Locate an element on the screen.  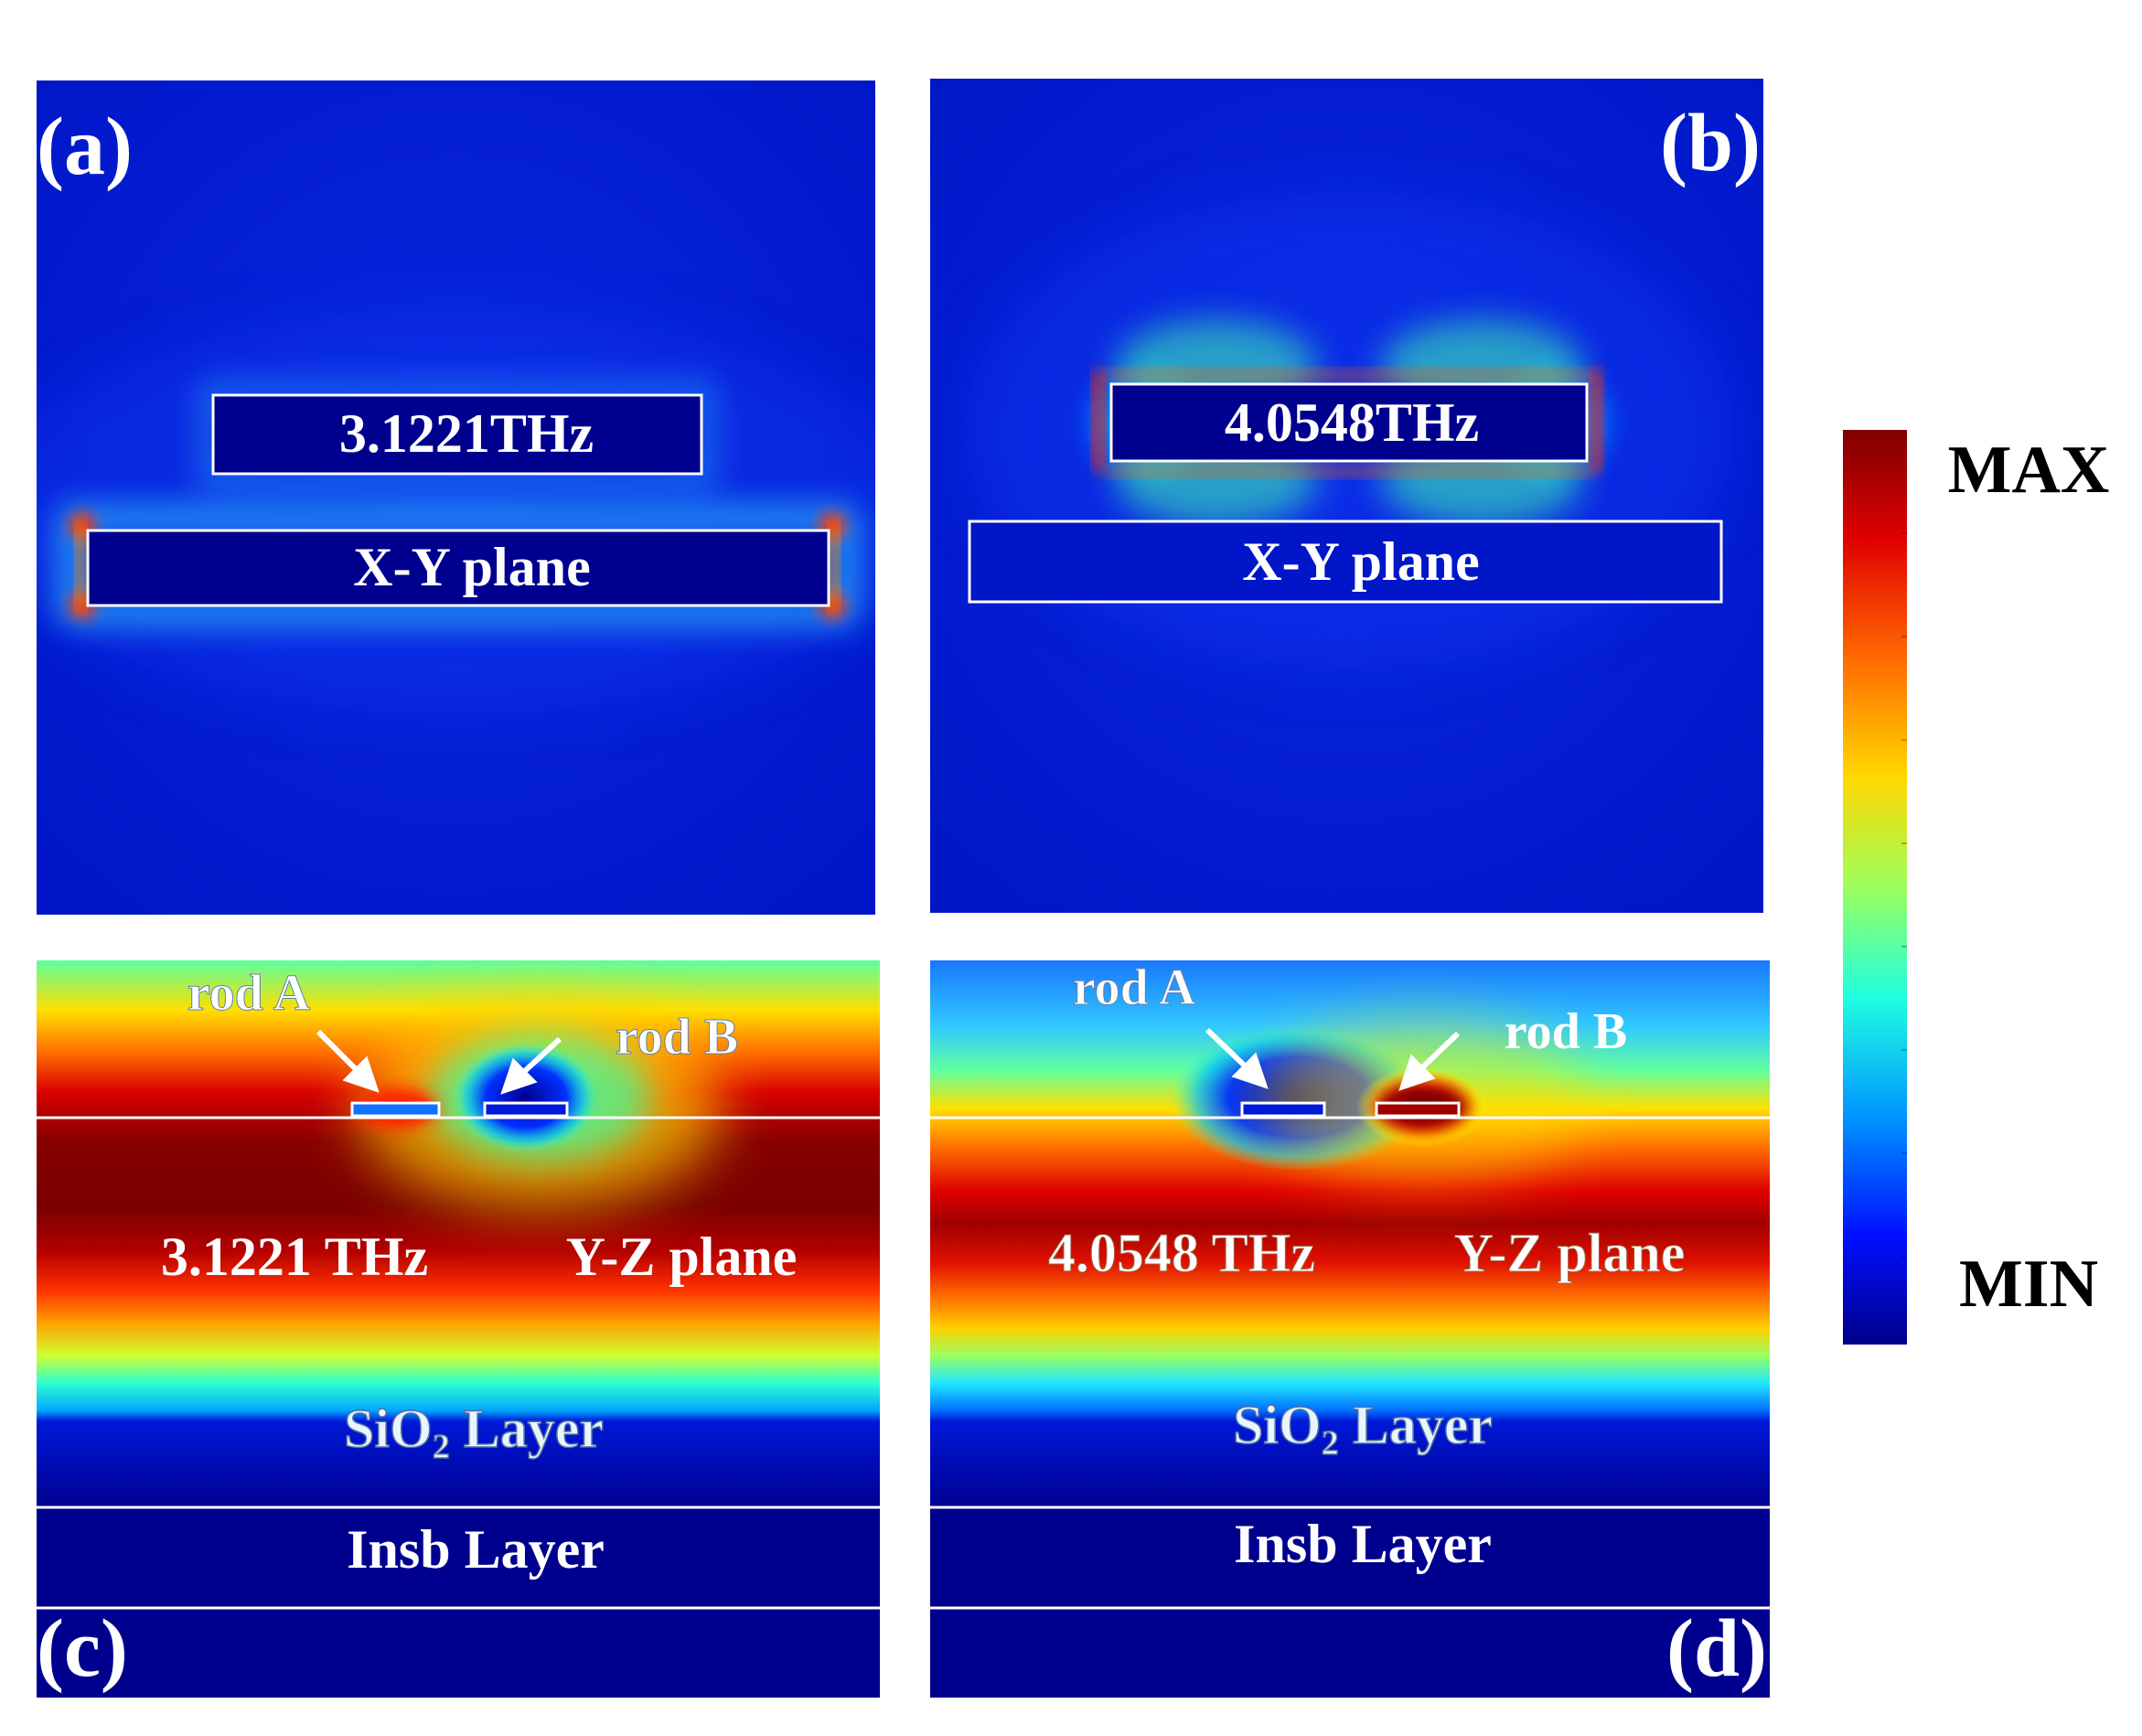
panel-d-frequency: 4.0548 THz is located at coordinates (1181, 1253).